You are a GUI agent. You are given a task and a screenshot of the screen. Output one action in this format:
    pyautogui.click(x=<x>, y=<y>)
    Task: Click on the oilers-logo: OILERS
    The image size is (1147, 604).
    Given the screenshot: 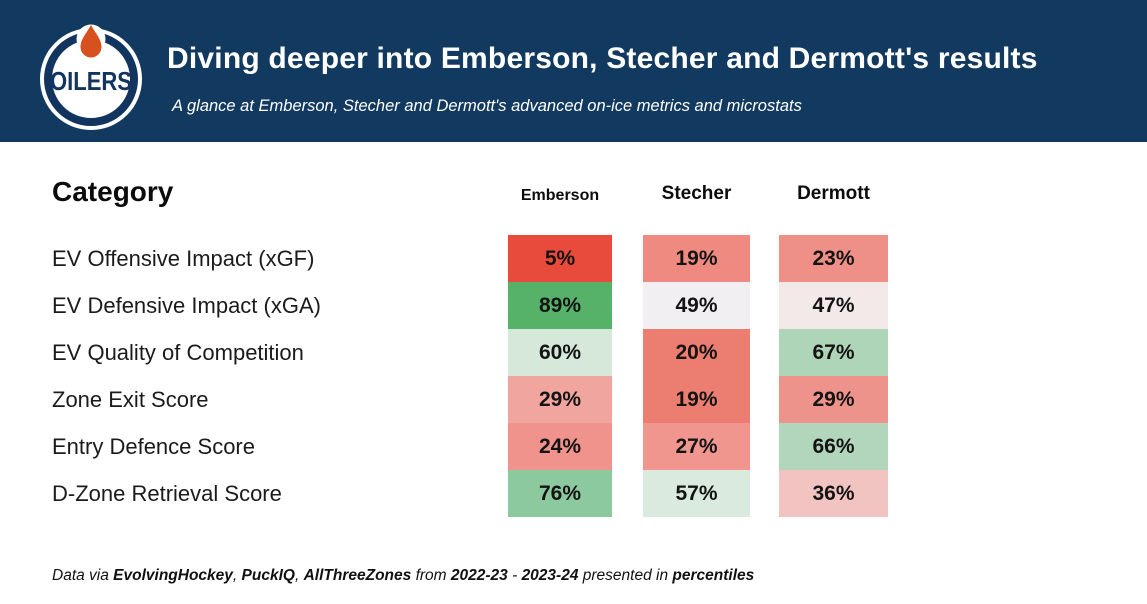 What is the action you would take?
    pyautogui.click(x=91, y=77)
    